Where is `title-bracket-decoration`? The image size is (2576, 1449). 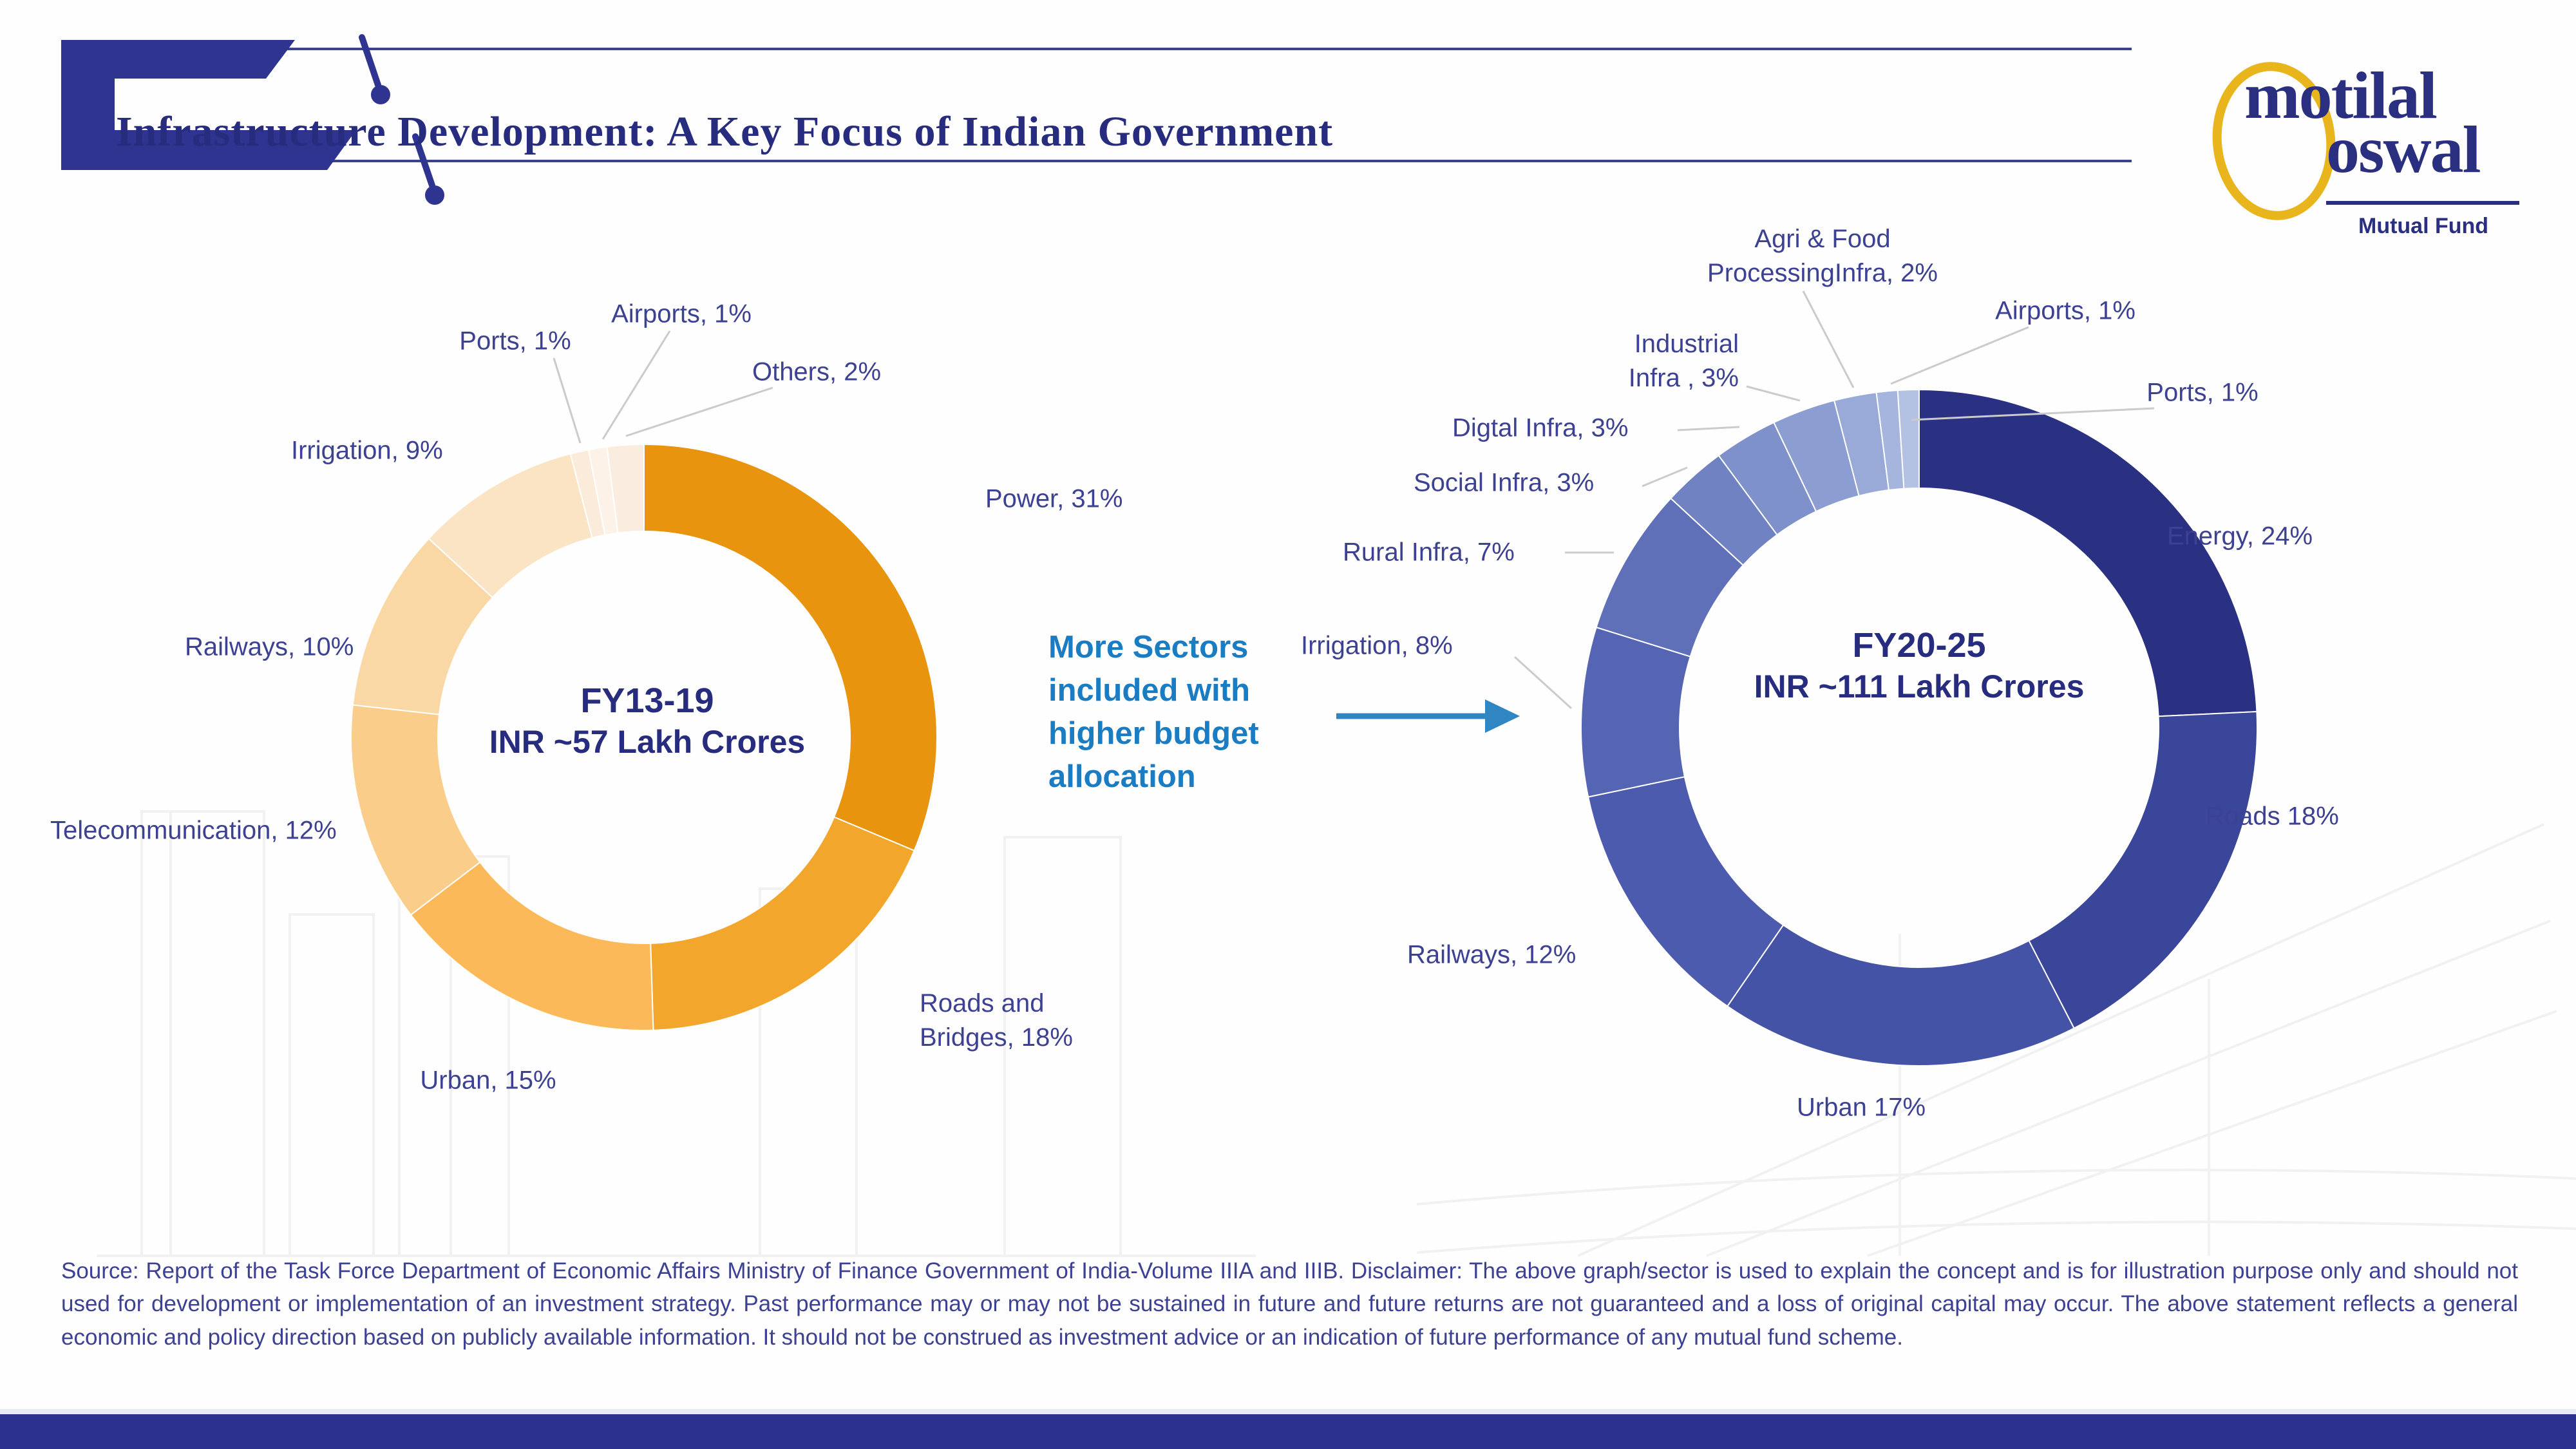 title-bracket-decoration is located at coordinates (253, 120).